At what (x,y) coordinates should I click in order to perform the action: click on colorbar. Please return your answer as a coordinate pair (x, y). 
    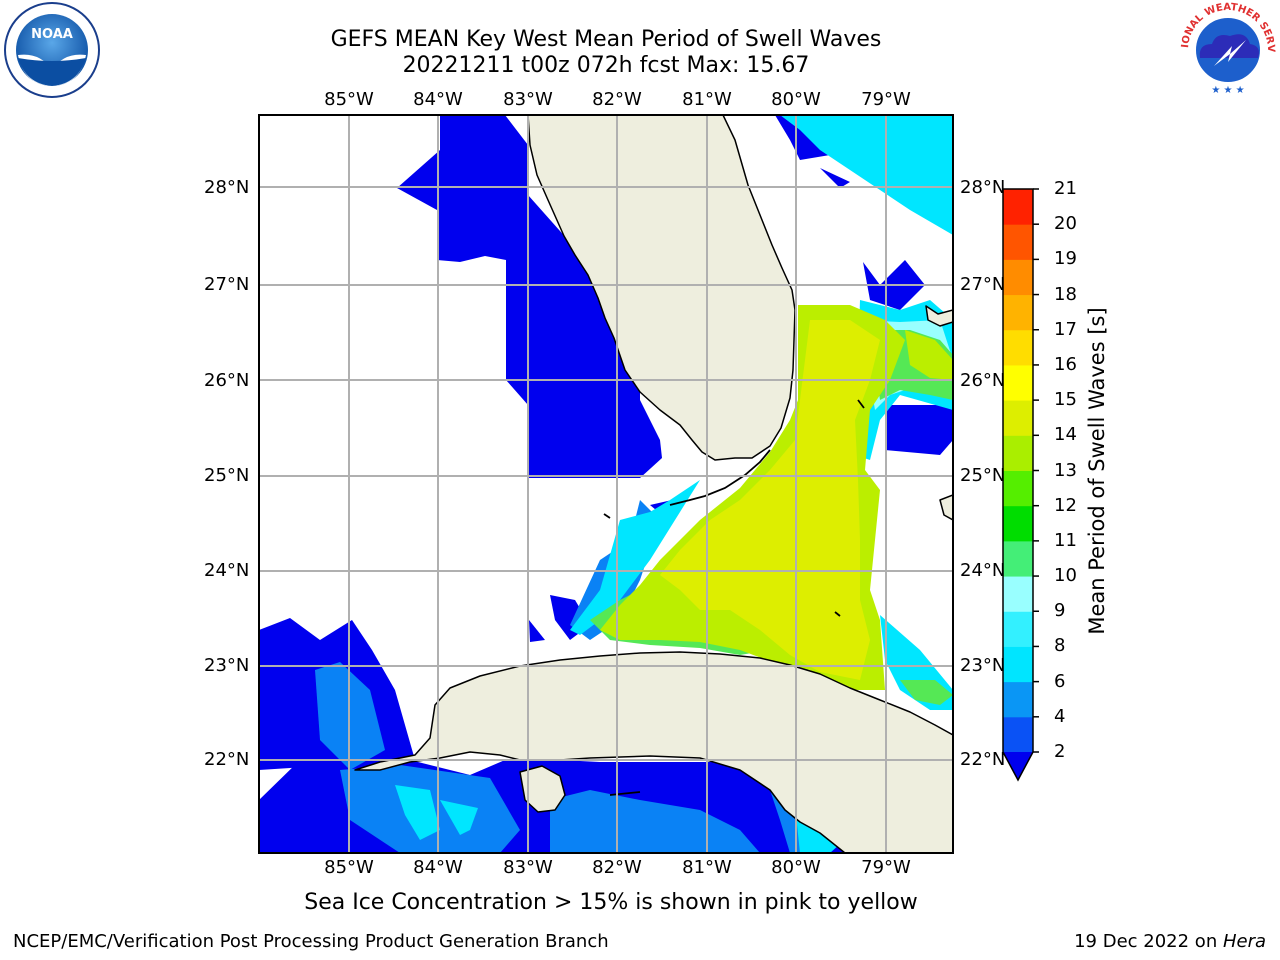
    Looking at the image, I should click on (1021, 484).